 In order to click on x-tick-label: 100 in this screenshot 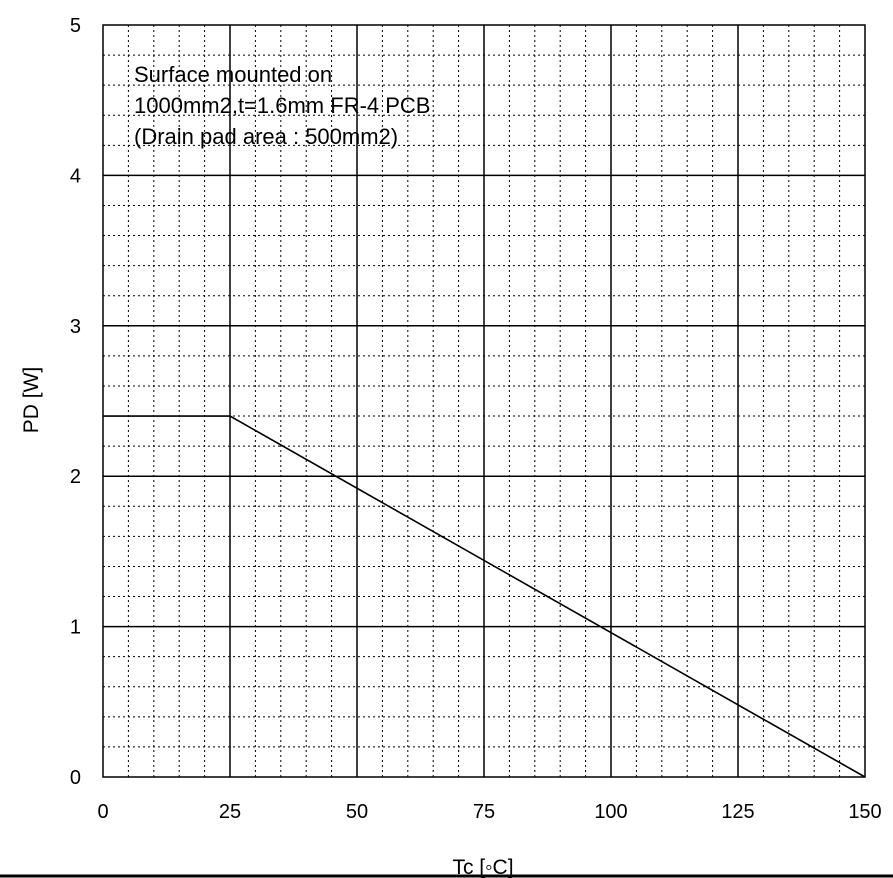, I will do `click(610, 812)`.